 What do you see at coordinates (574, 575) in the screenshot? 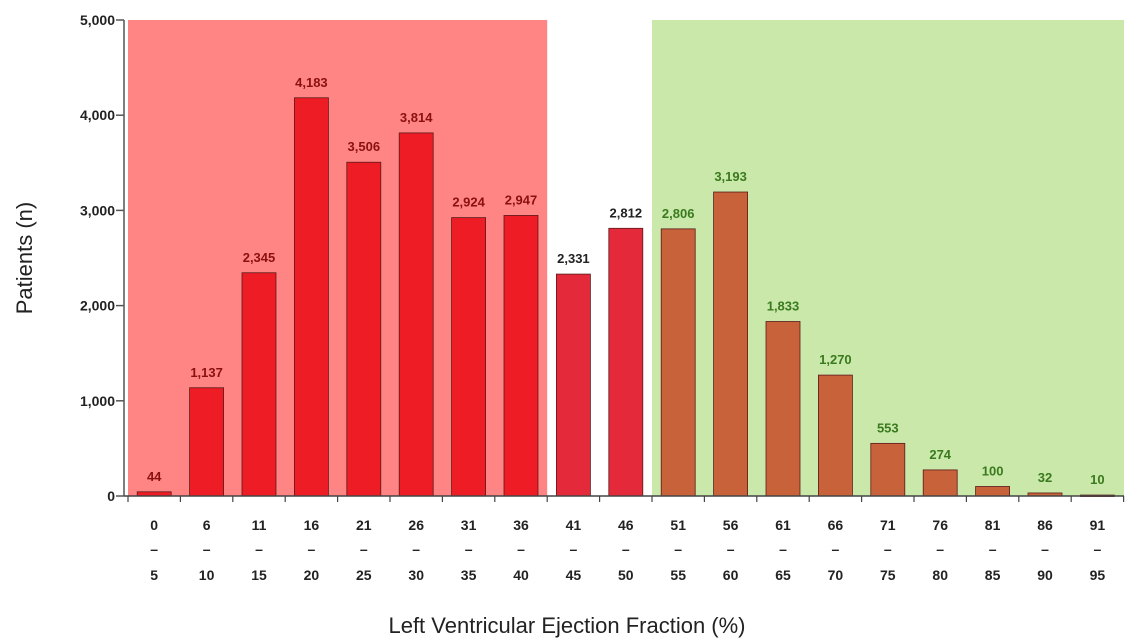
I see `x-tick-label-end: 45` at bounding box center [574, 575].